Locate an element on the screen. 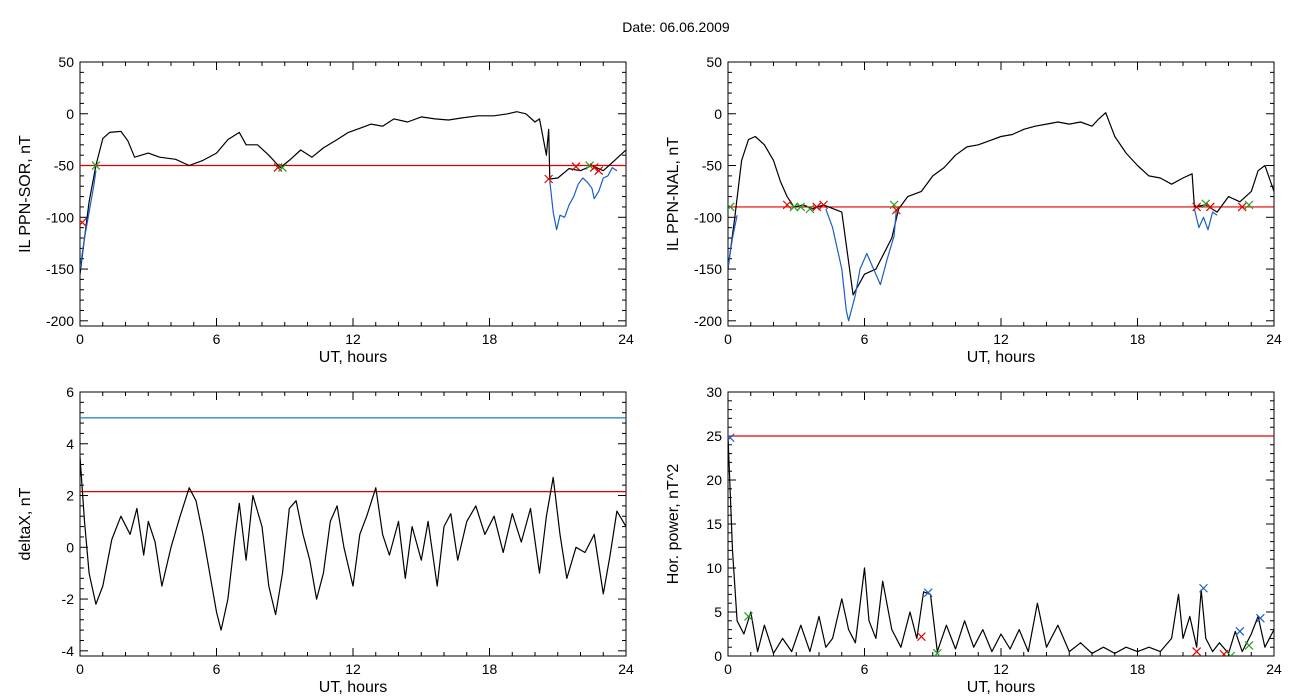 This screenshot has height=700, width=1300. y-axis-label: IL PPN-SOR, nT is located at coordinates (25, 194).